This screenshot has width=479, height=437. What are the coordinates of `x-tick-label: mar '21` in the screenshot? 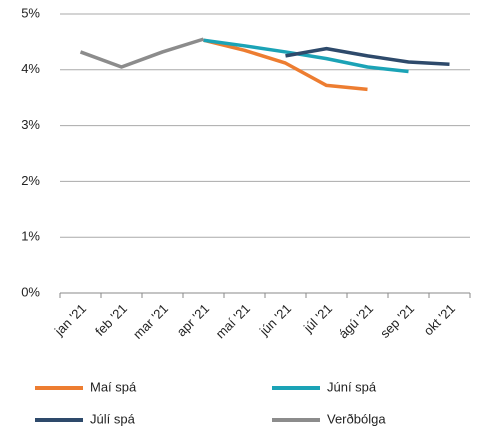 It's located at (150, 321).